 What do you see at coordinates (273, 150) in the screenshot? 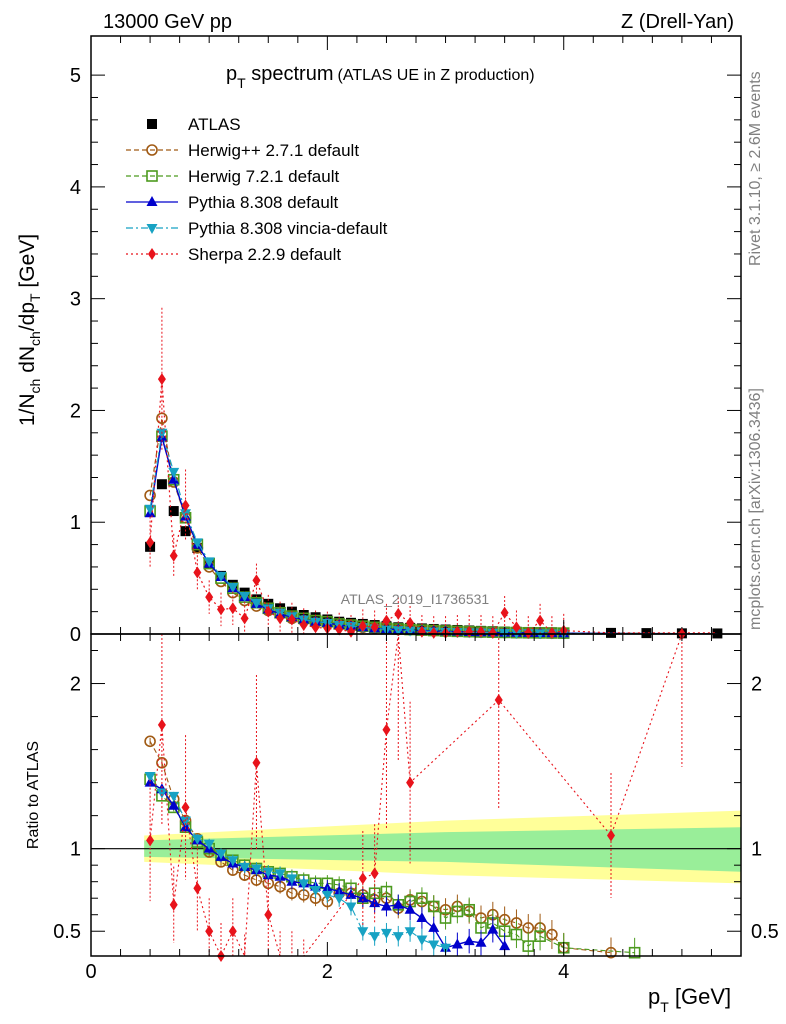
I see `legend-label-1: Herwig++ 2.7.1 default` at bounding box center [273, 150].